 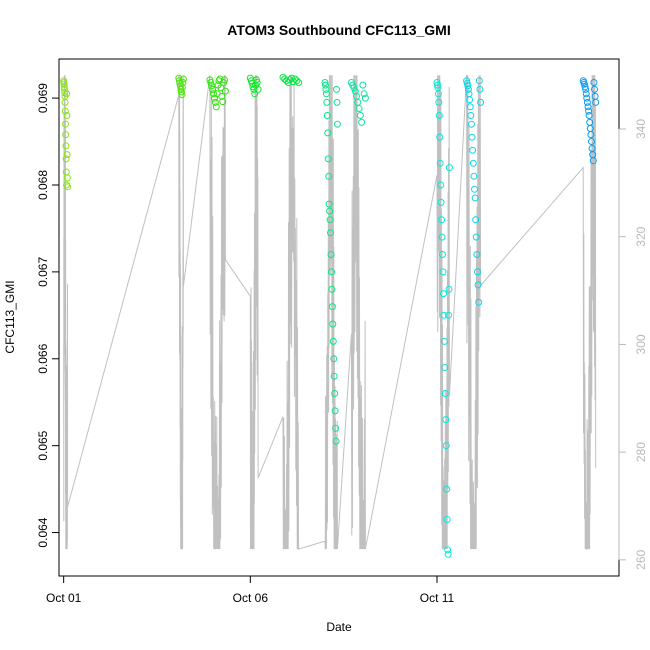 What do you see at coordinates (641, 560) in the screenshot?
I see `y-tick-right-label: 260` at bounding box center [641, 560].